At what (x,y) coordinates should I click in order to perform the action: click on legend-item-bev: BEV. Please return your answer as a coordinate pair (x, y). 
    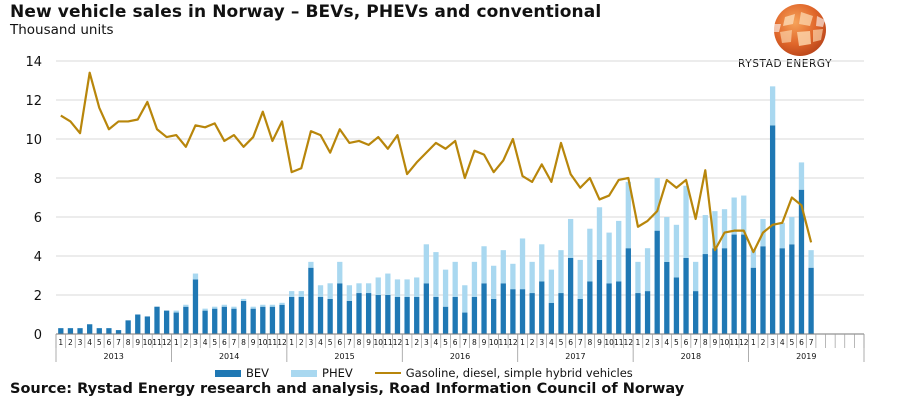
    Looking at the image, I should click on (242, 373).